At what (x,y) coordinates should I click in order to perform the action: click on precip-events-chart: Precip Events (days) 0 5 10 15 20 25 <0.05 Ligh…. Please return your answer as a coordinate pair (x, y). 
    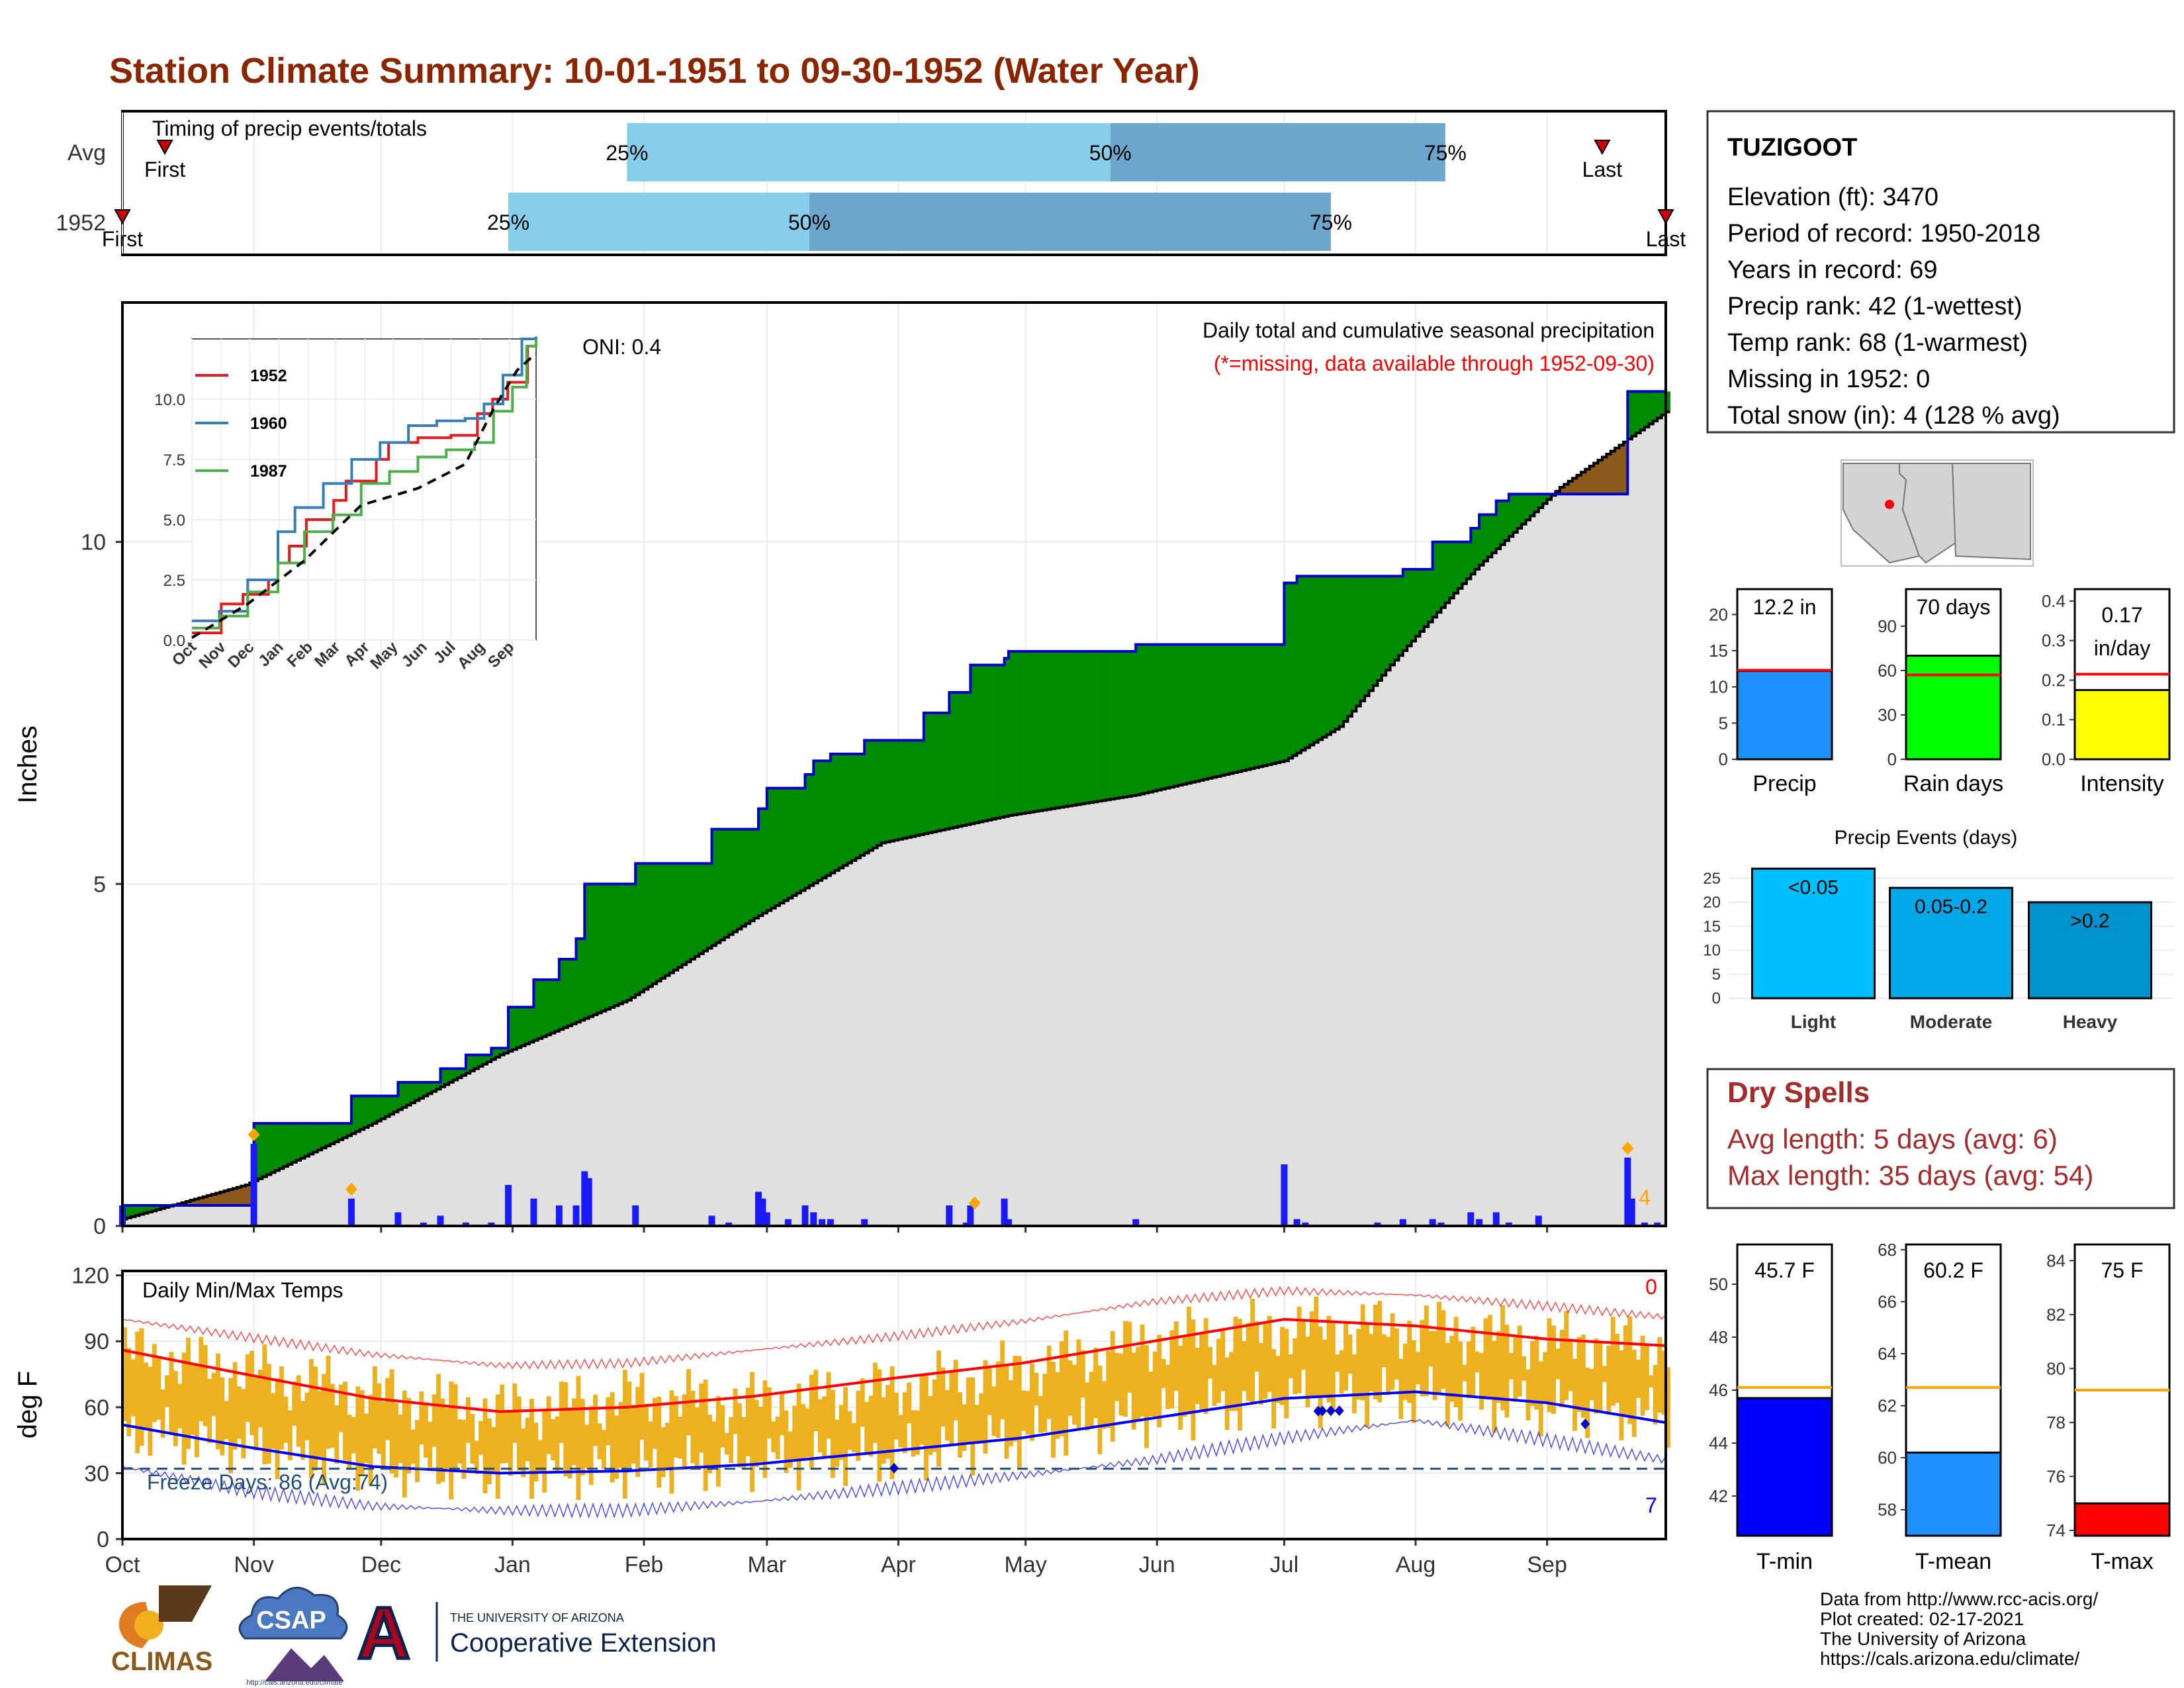
    Looking at the image, I should click on (1939, 929).